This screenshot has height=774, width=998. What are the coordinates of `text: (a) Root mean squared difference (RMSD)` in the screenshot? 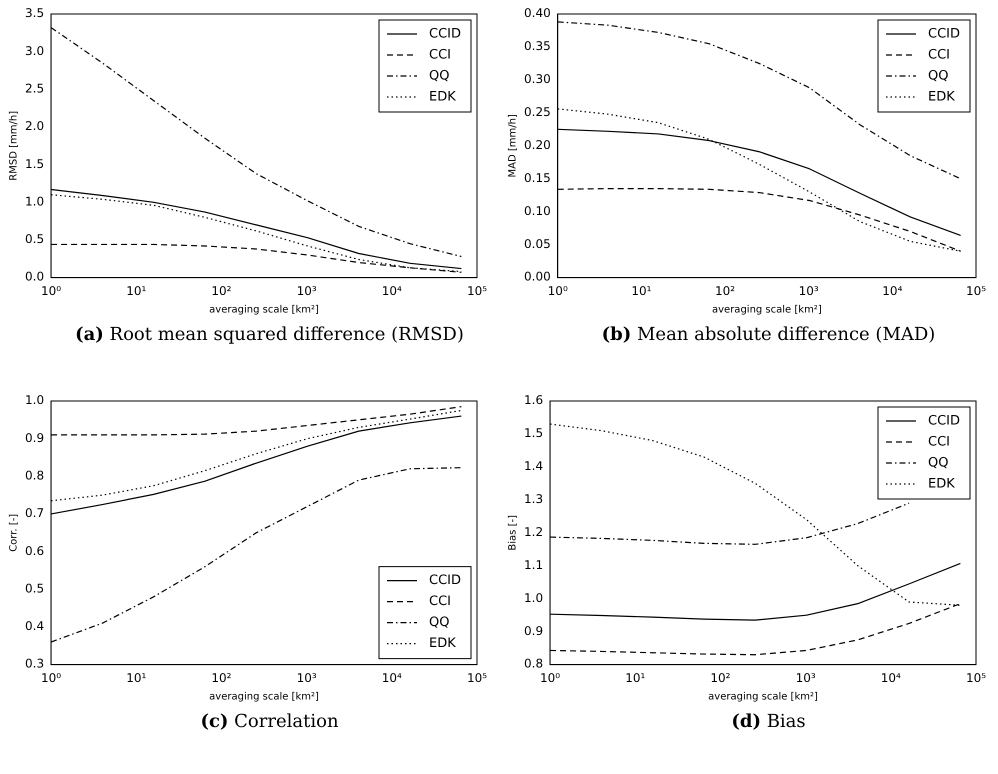 It's located at (269, 334).